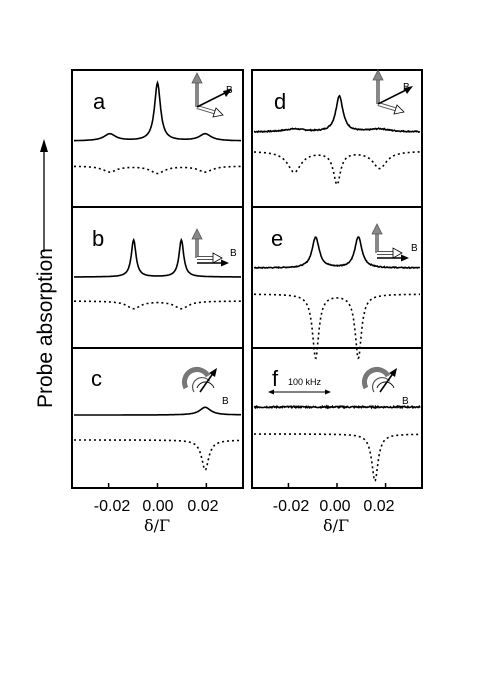  Describe the element at coordinates (280, 101) in the screenshot. I see `panel-label: d` at that location.